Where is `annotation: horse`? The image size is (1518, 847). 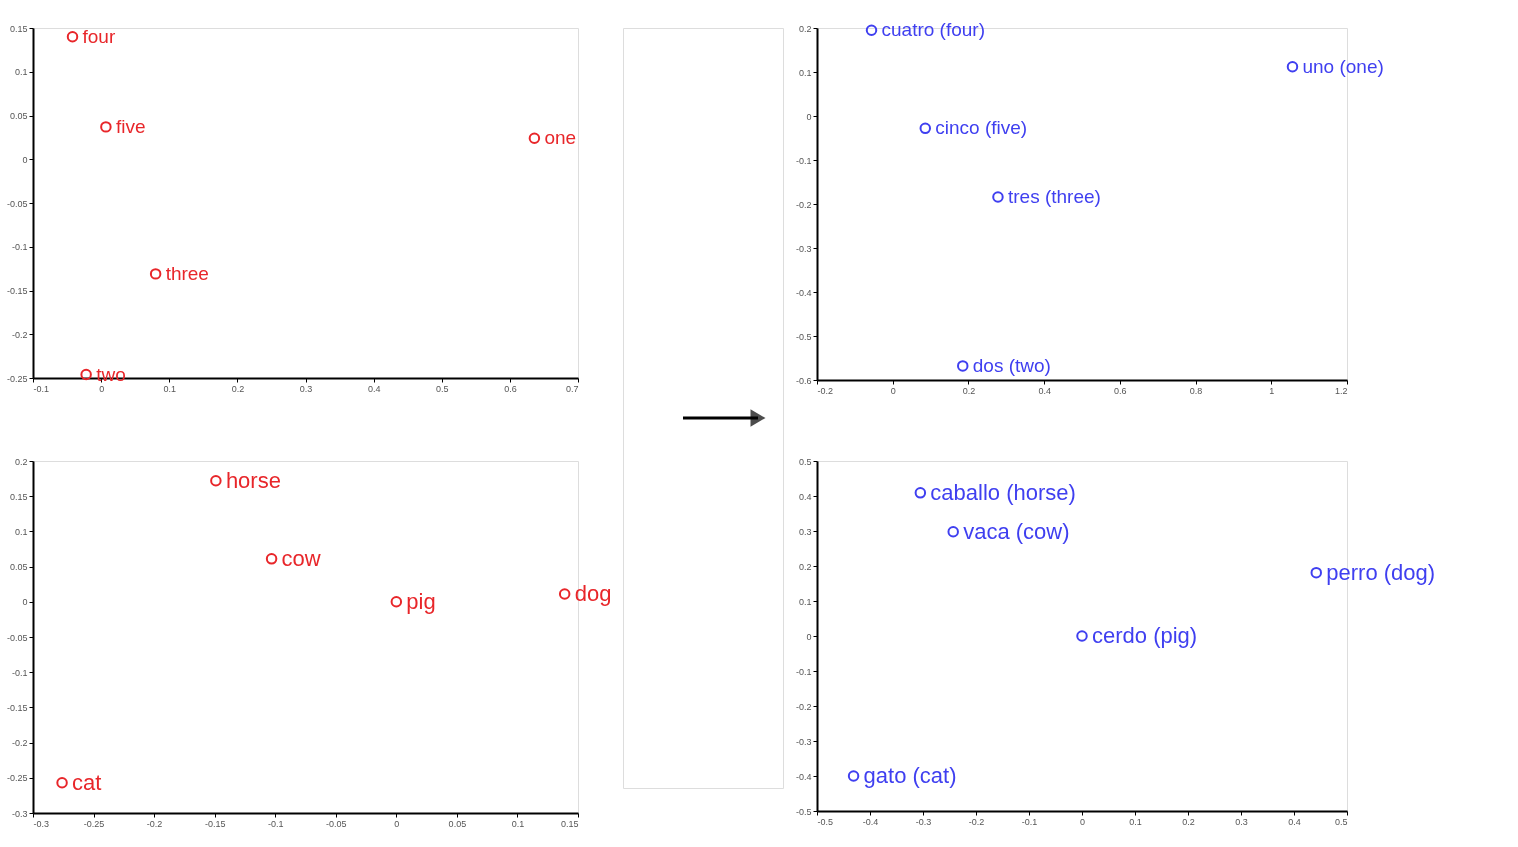 annotation: horse is located at coordinates (253, 480).